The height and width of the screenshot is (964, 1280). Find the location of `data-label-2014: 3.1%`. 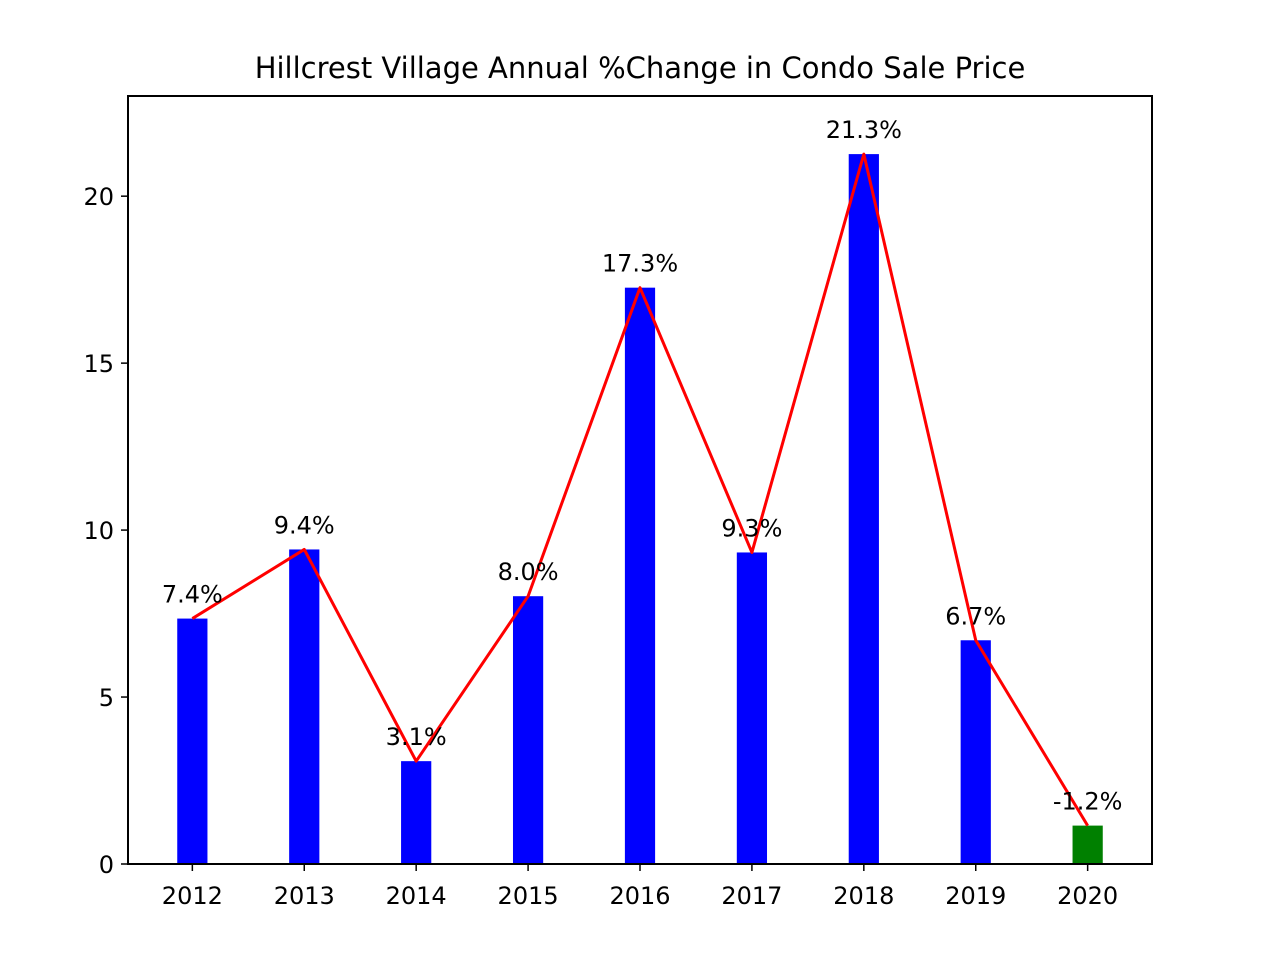

data-label-2014: 3.1% is located at coordinates (416, 737).